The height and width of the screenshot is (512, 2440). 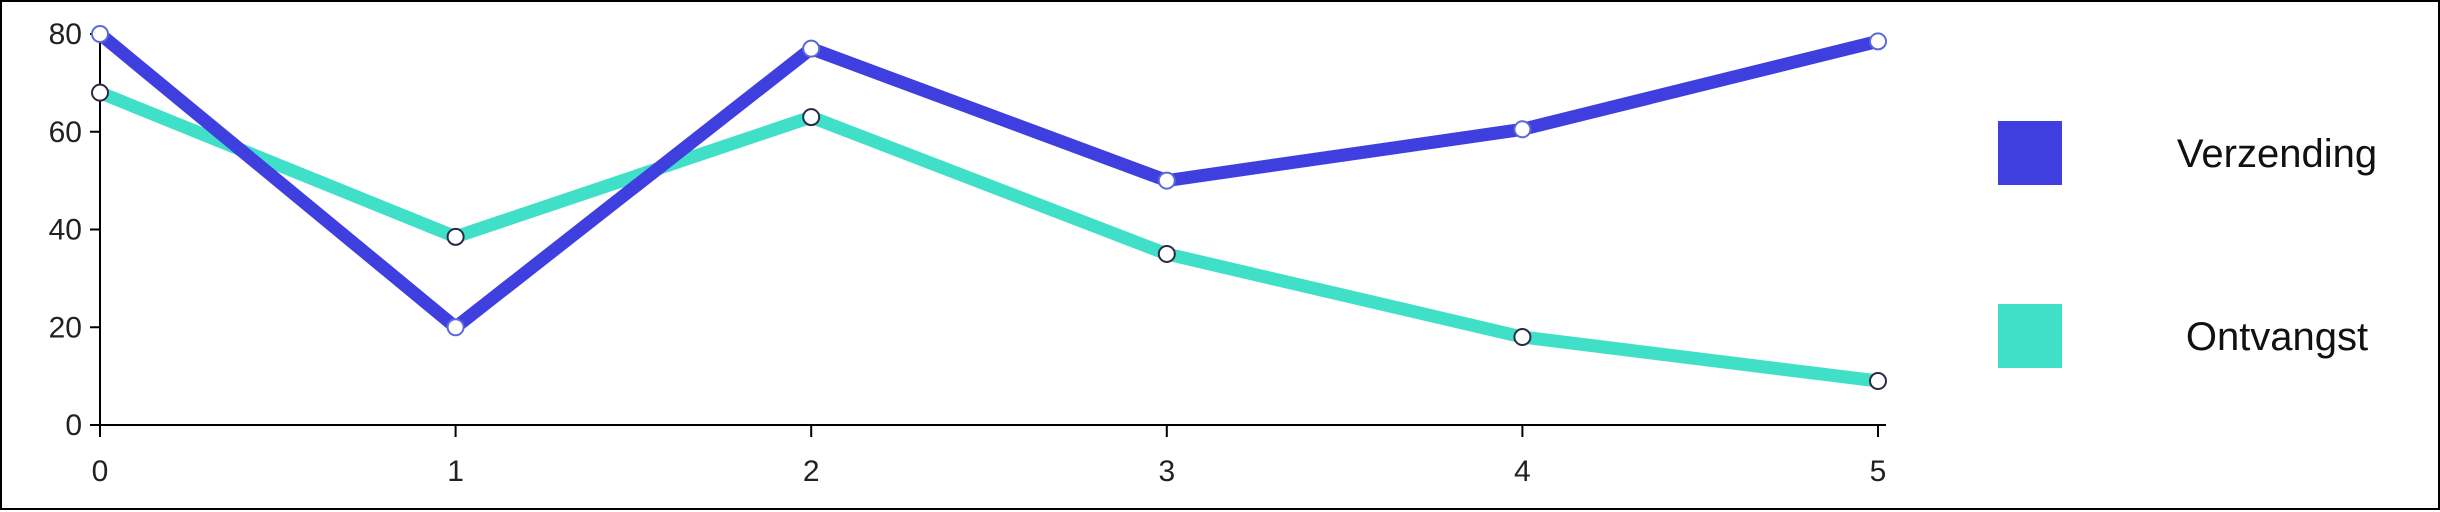 I want to click on x-tick-label: 2, so click(x=811, y=471).